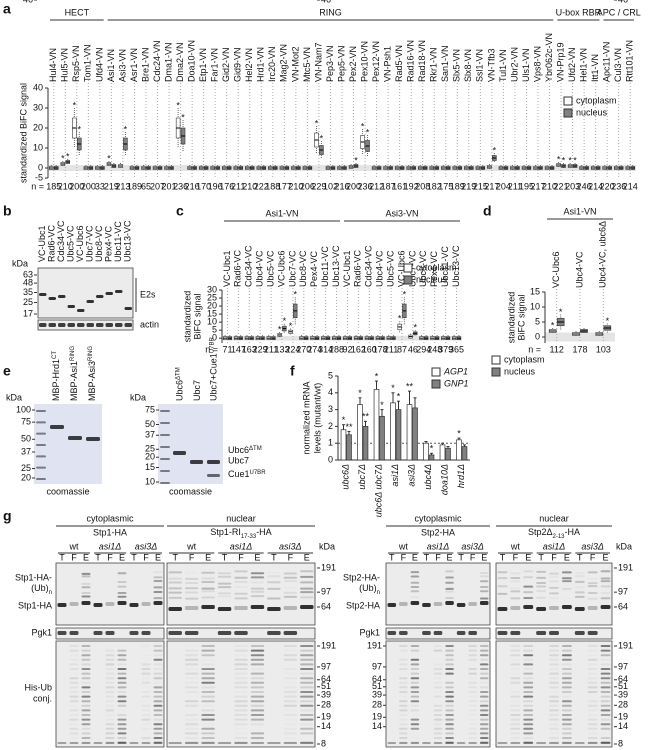  I want to click on category-label: Etp1-VN, so click(203, 65).